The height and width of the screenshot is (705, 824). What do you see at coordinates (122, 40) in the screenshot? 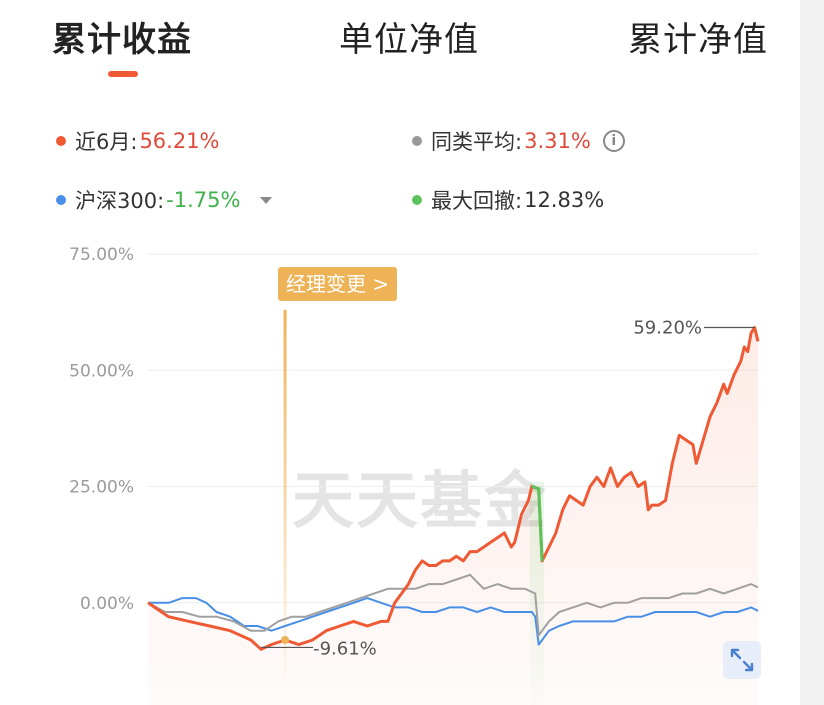
I see `tab-cumulative-return: 累计收益` at bounding box center [122, 40].